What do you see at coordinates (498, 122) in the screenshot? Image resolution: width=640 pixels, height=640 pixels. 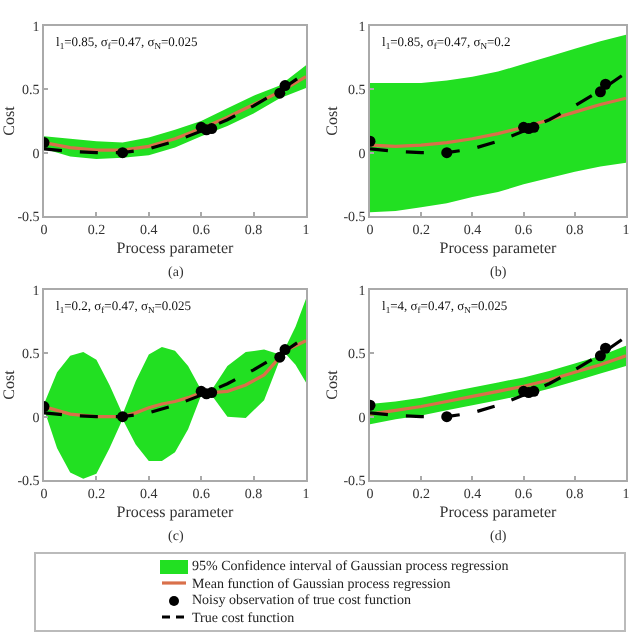 I see `line-series` at bounding box center [498, 122].